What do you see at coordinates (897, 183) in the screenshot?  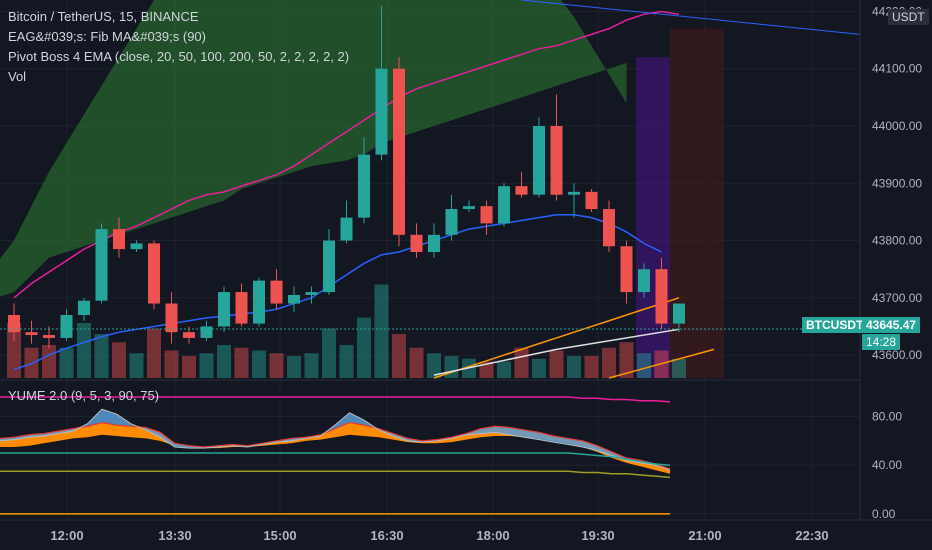 I see `price-tick-label: 43900.00` at bounding box center [897, 183].